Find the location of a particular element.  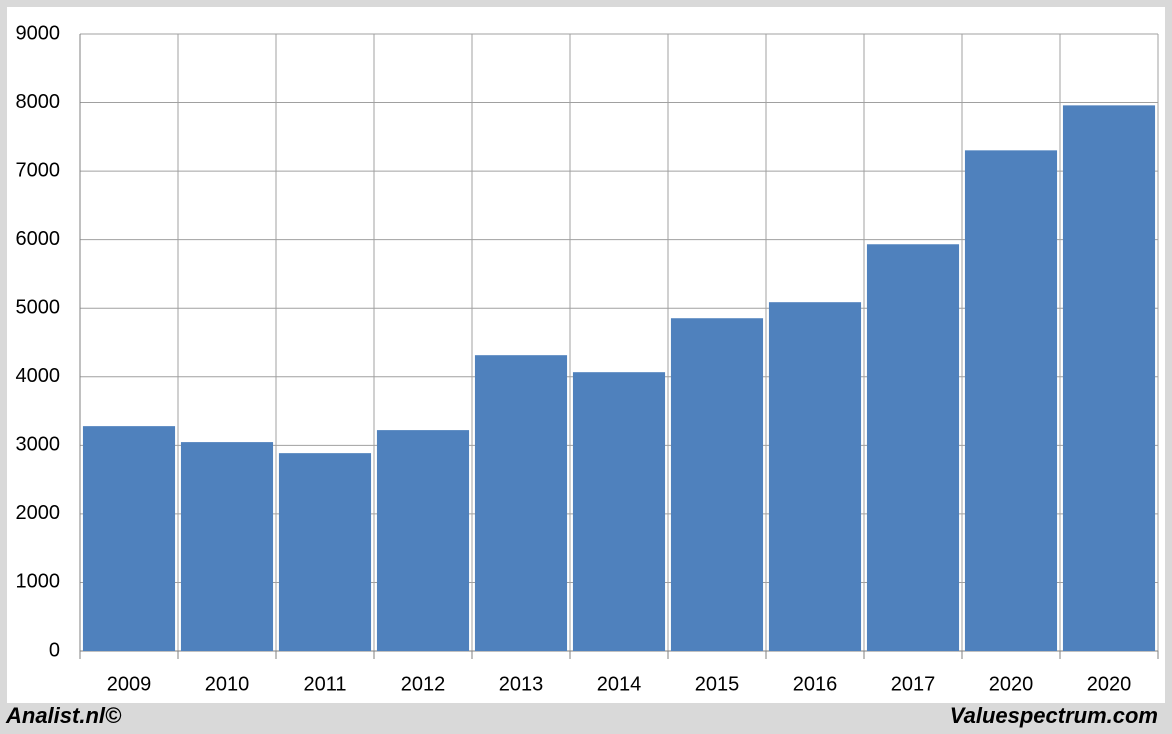

x-tick-label: 2013 is located at coordinates (521, 684).